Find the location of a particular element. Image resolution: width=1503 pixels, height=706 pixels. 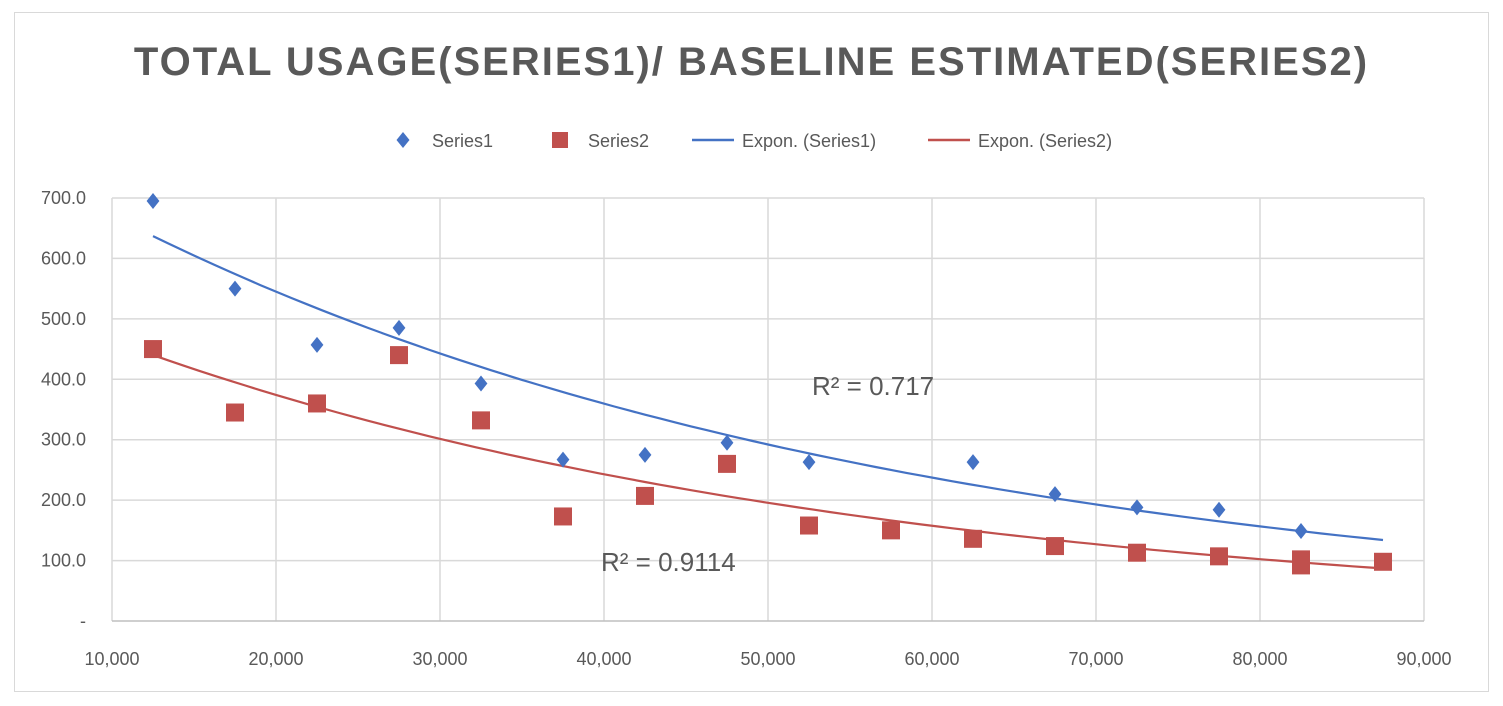

legend-series2-marker is located at coordinates (560, 140).